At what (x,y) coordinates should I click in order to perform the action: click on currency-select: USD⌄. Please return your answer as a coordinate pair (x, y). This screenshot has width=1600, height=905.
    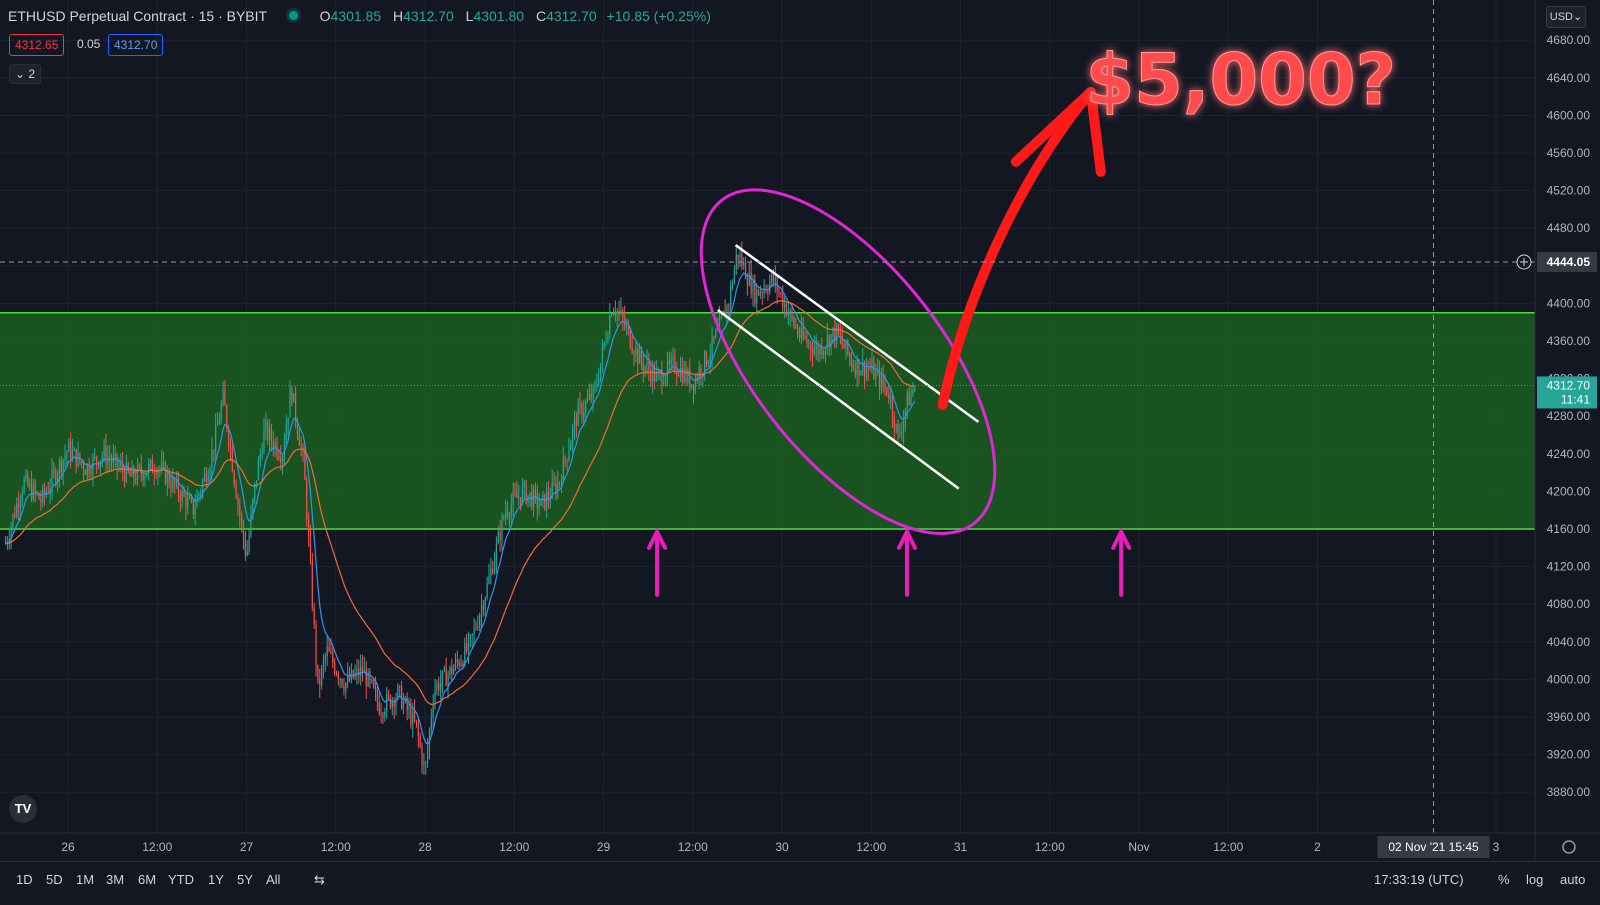
    Looking at the image, I should click on (1566, 17).